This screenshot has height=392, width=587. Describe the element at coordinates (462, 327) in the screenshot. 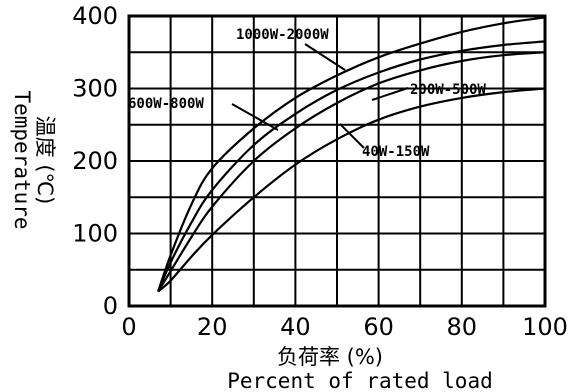

I see `x-tick-label: 80` at that location.